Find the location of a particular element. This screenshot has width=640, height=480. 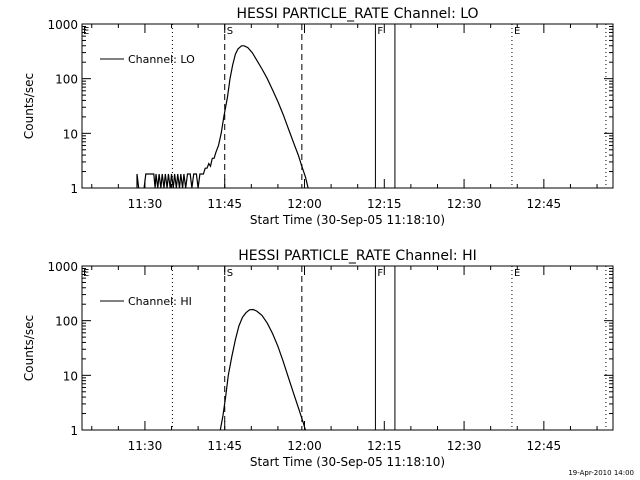

legend-label: Channel: LO is located at coordinates (161, 59).